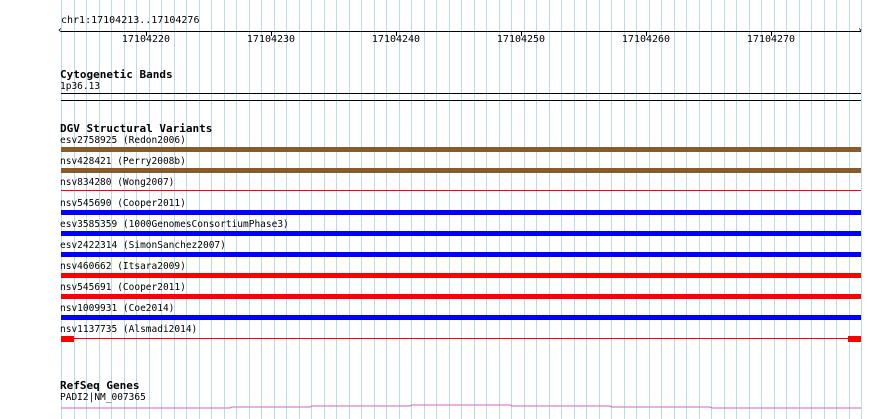 This screenshot has height=419, width=890. I want to click on cytoband-bar-bottom, so click(461, 100).